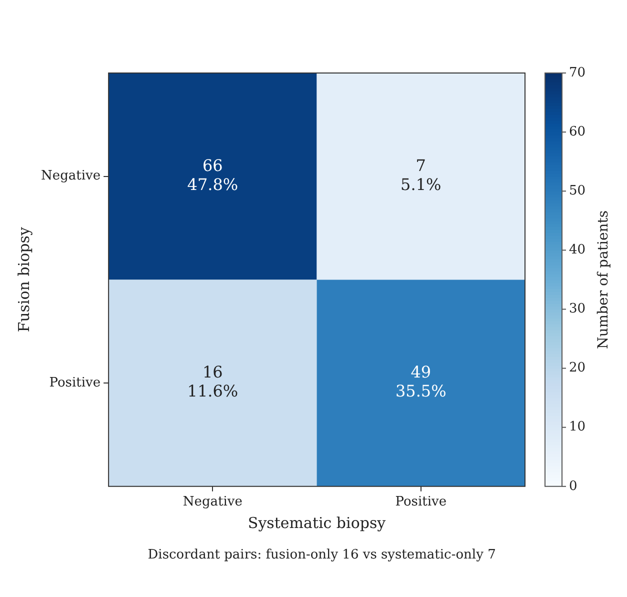 This screenshot has width=627, height=597. What do you see at coordinates (421, 175) in the screenshot?
I see `data-label: 7 5.1%` at bounding box center [421, 175].